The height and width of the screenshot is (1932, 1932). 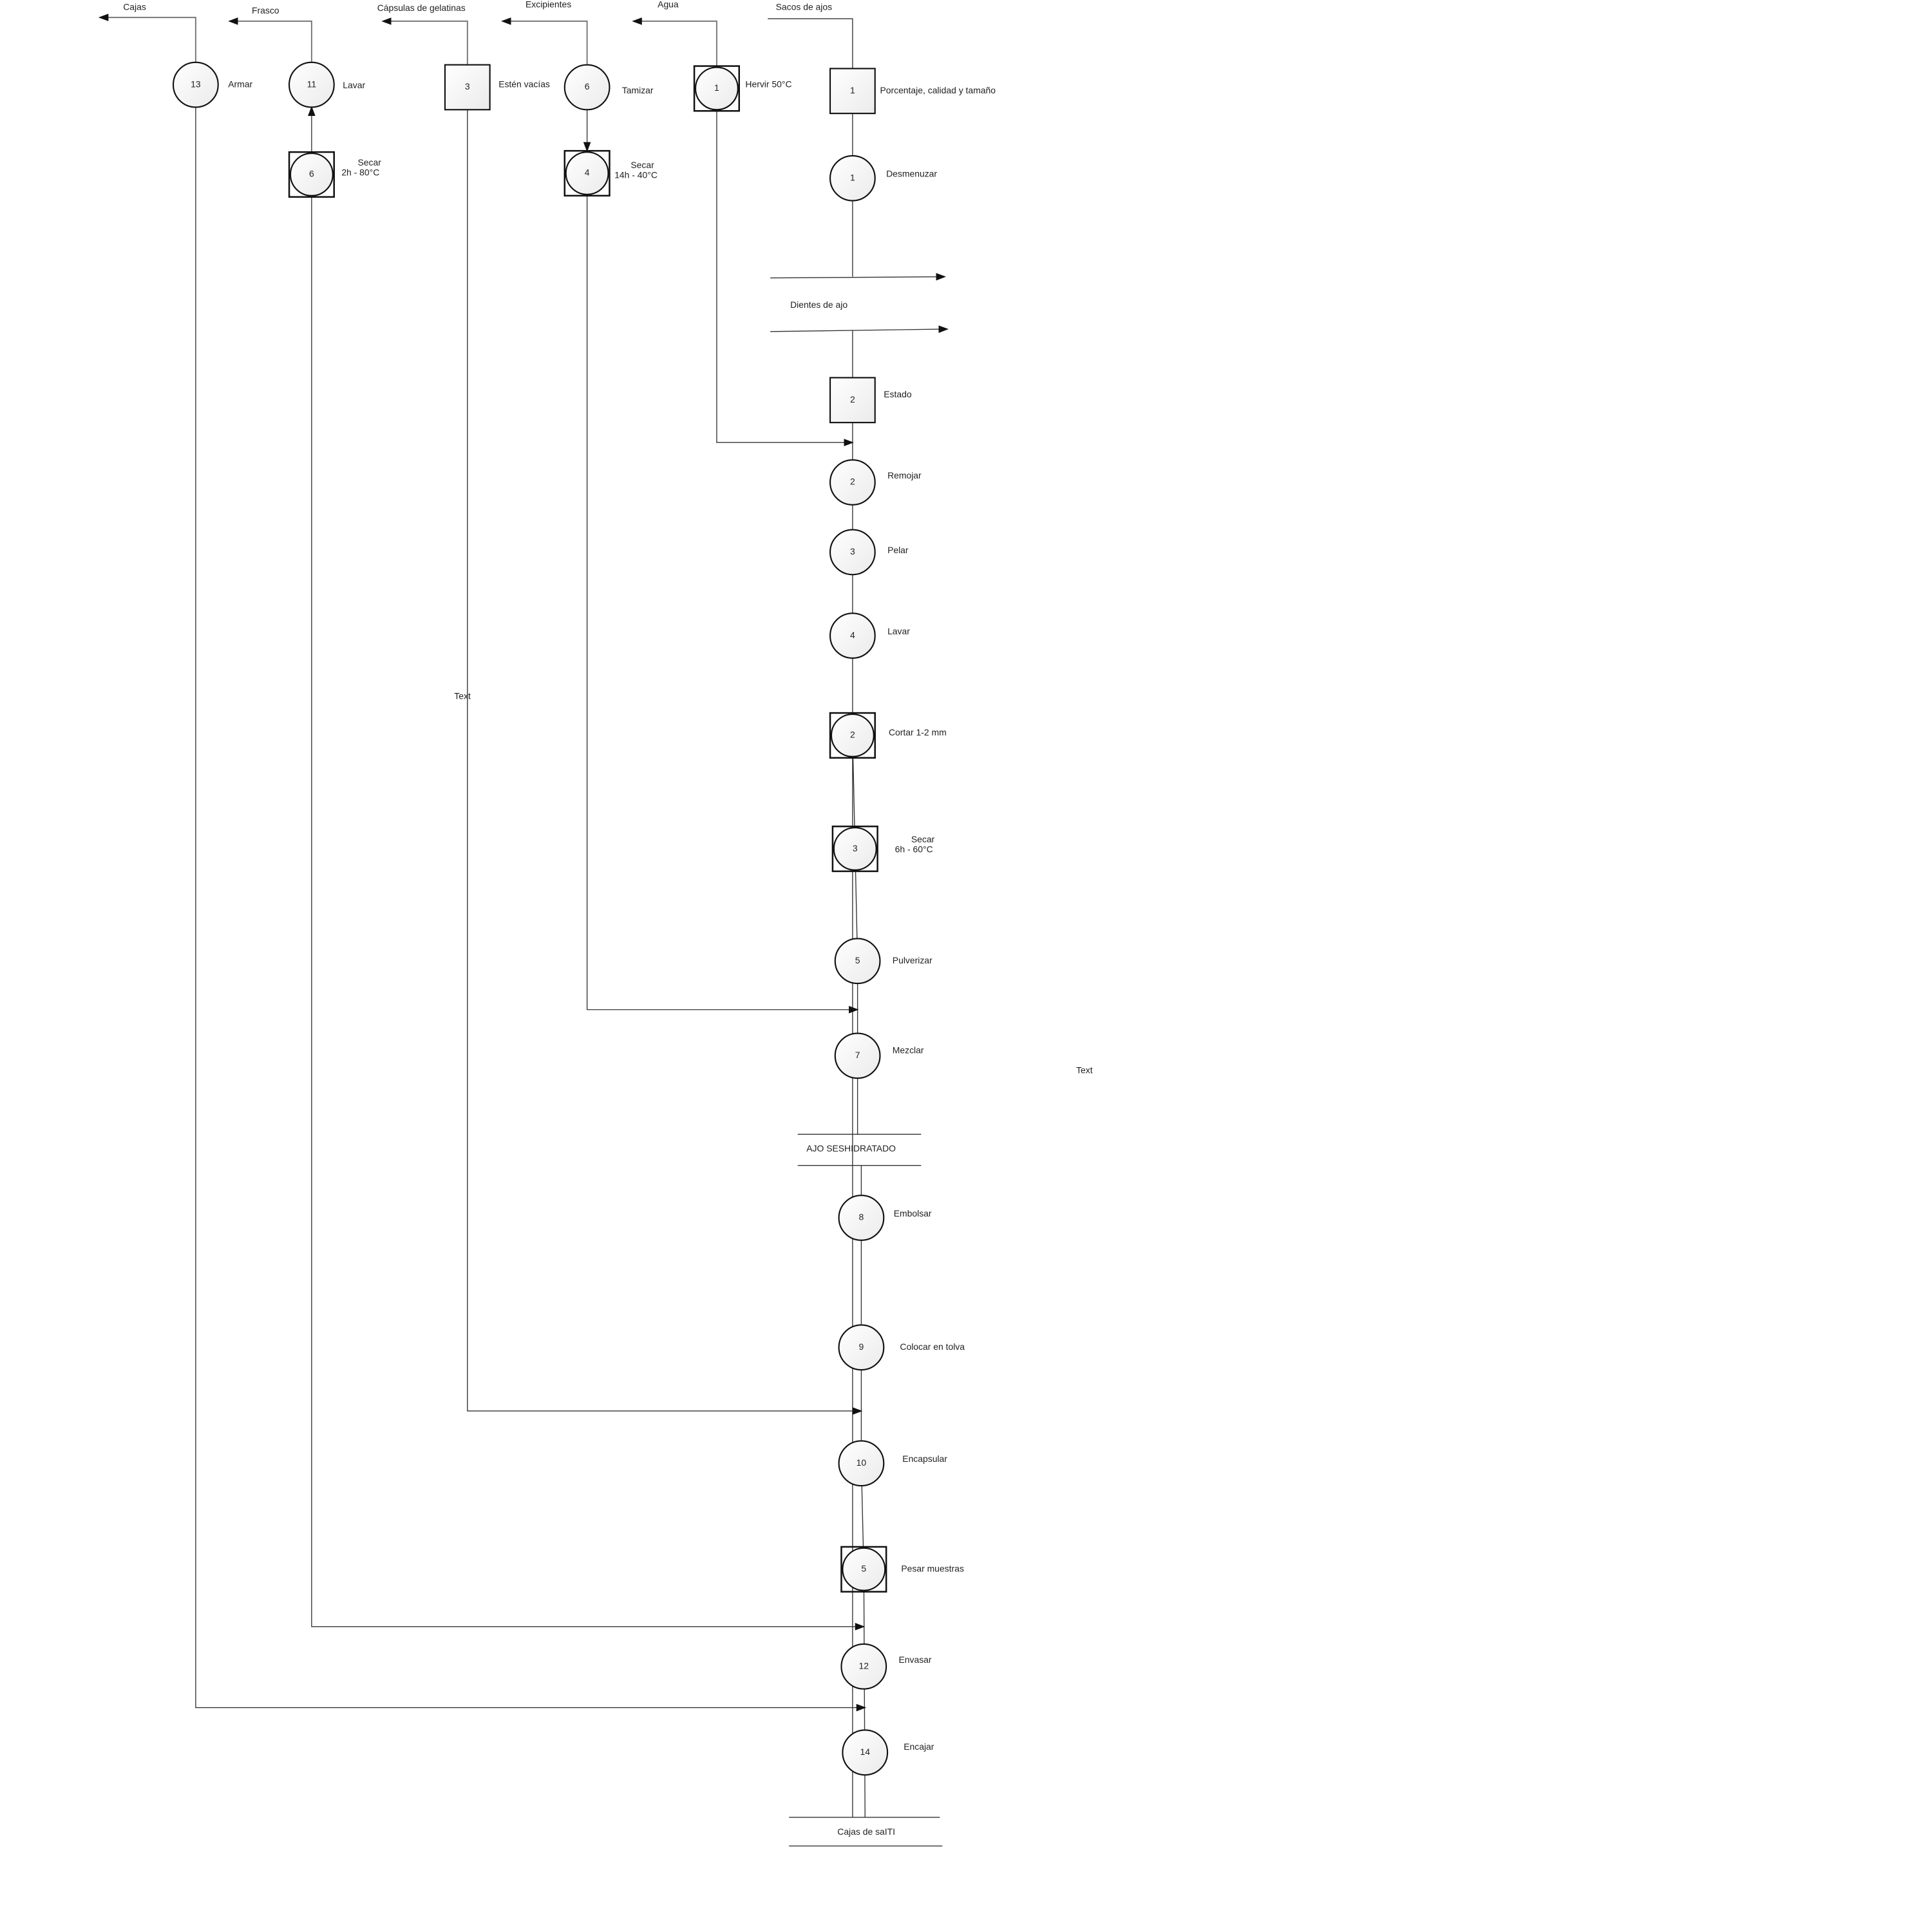 What do you see at coordinates (911, 174) in the screenshot?
I see `node-label: Desmenuzar` at bounding box center [911, 174].